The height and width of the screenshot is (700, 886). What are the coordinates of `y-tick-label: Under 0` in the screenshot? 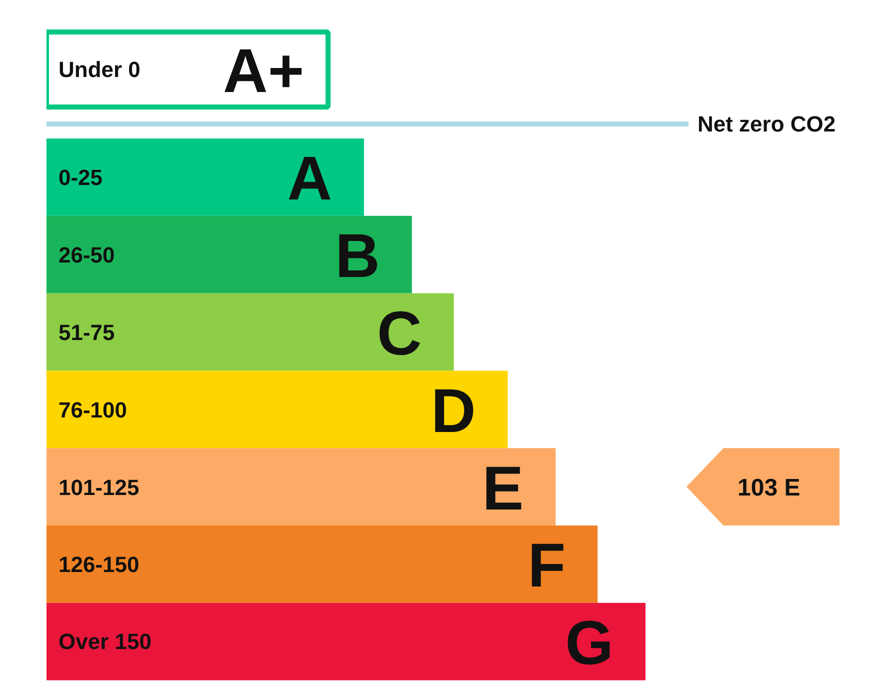 It's located at (99, 69).